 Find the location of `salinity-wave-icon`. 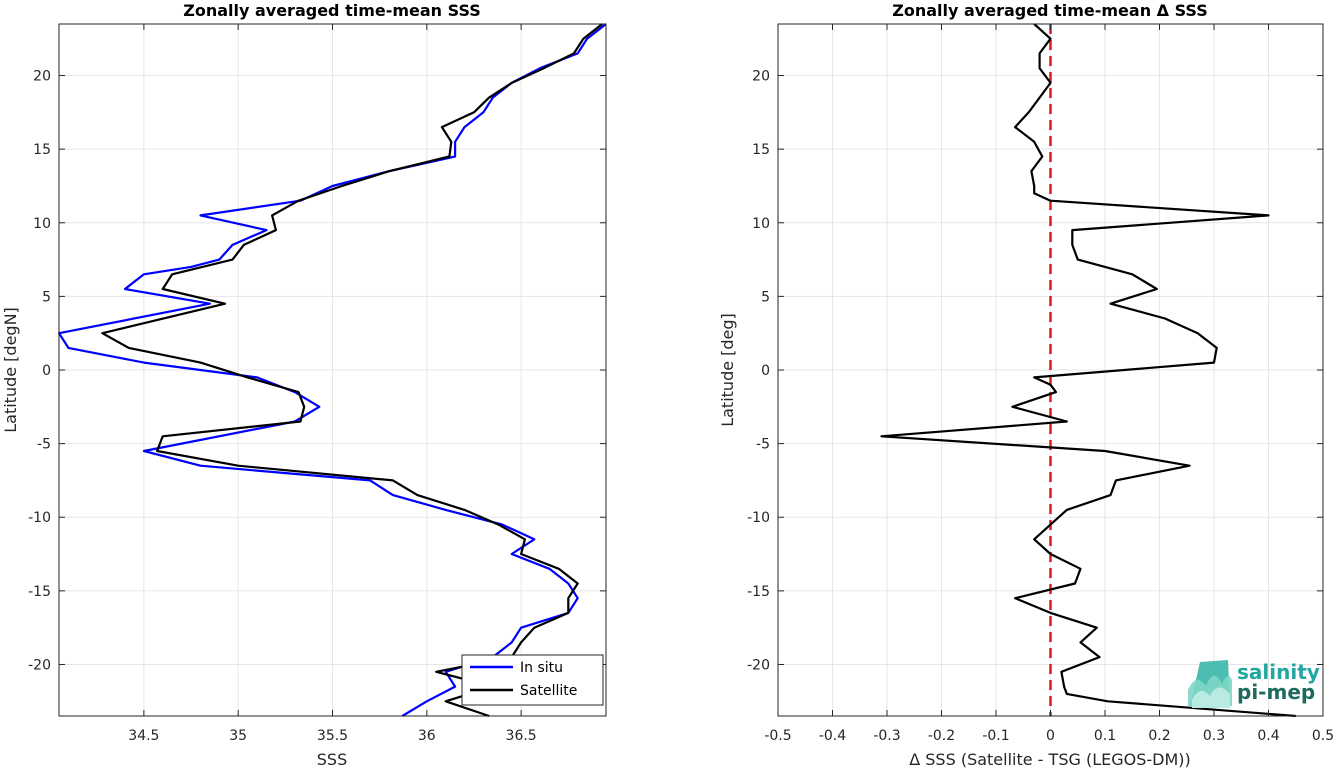

salinity-wave-icon is located at coordinates (1210, 684).